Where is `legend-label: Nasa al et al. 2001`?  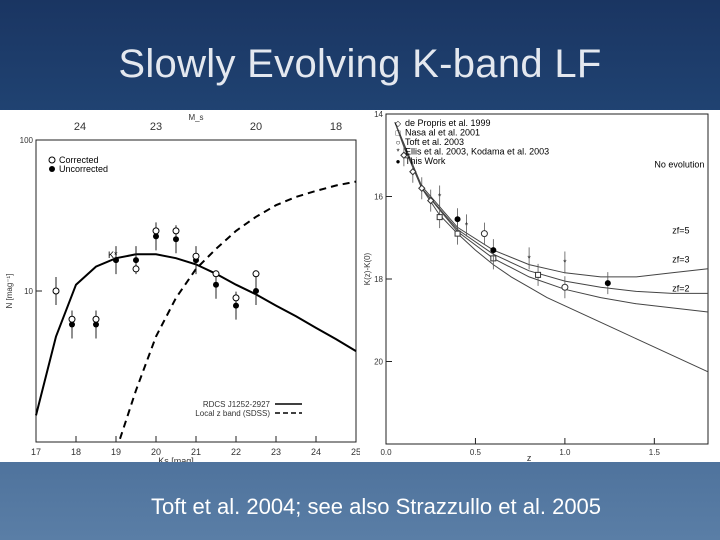 legend-label: Nasa al et al. 2001 is located at coordinates (442, 133).